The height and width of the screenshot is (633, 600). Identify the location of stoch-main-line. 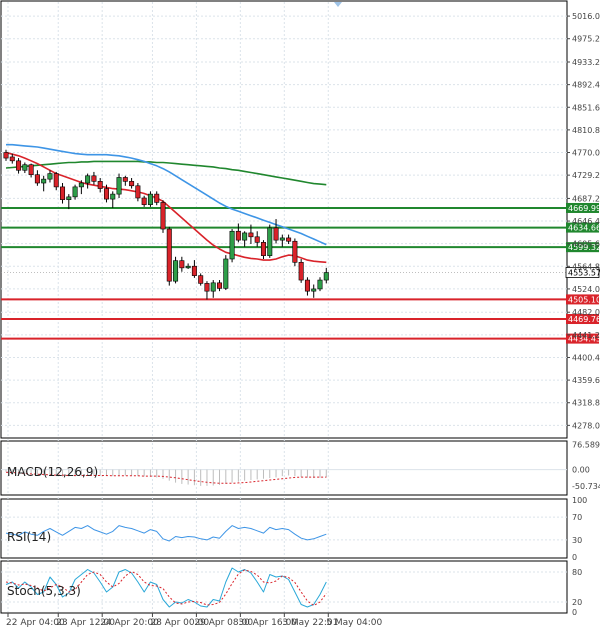
(166, 587).